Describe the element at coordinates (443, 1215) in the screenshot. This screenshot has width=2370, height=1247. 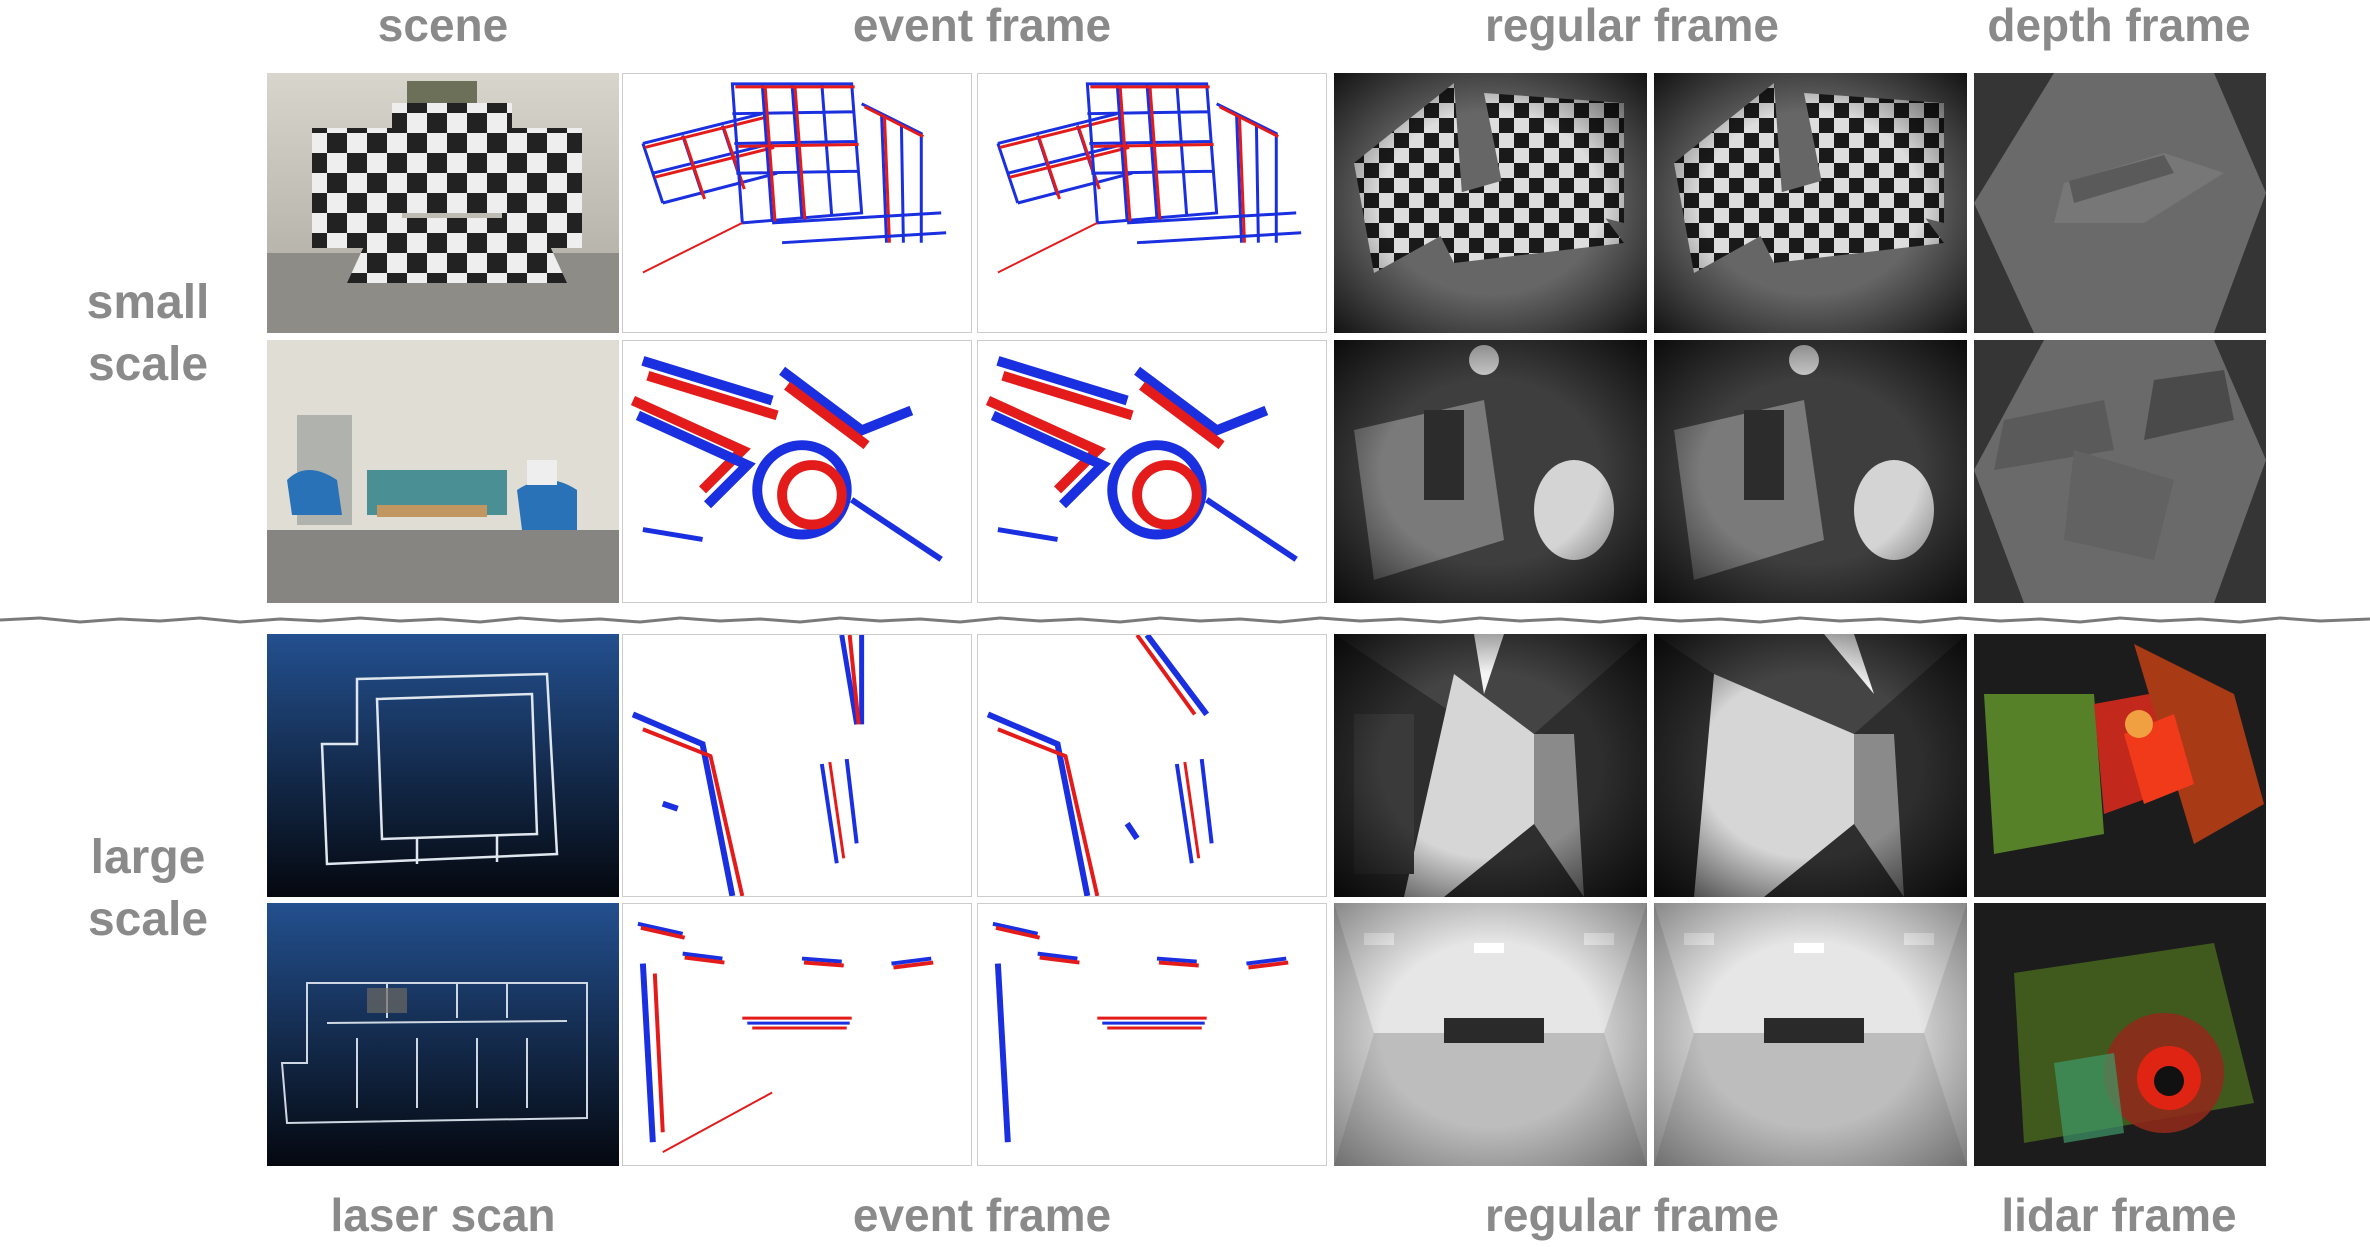
I see `header-laser-scan: laser scan` at that location.